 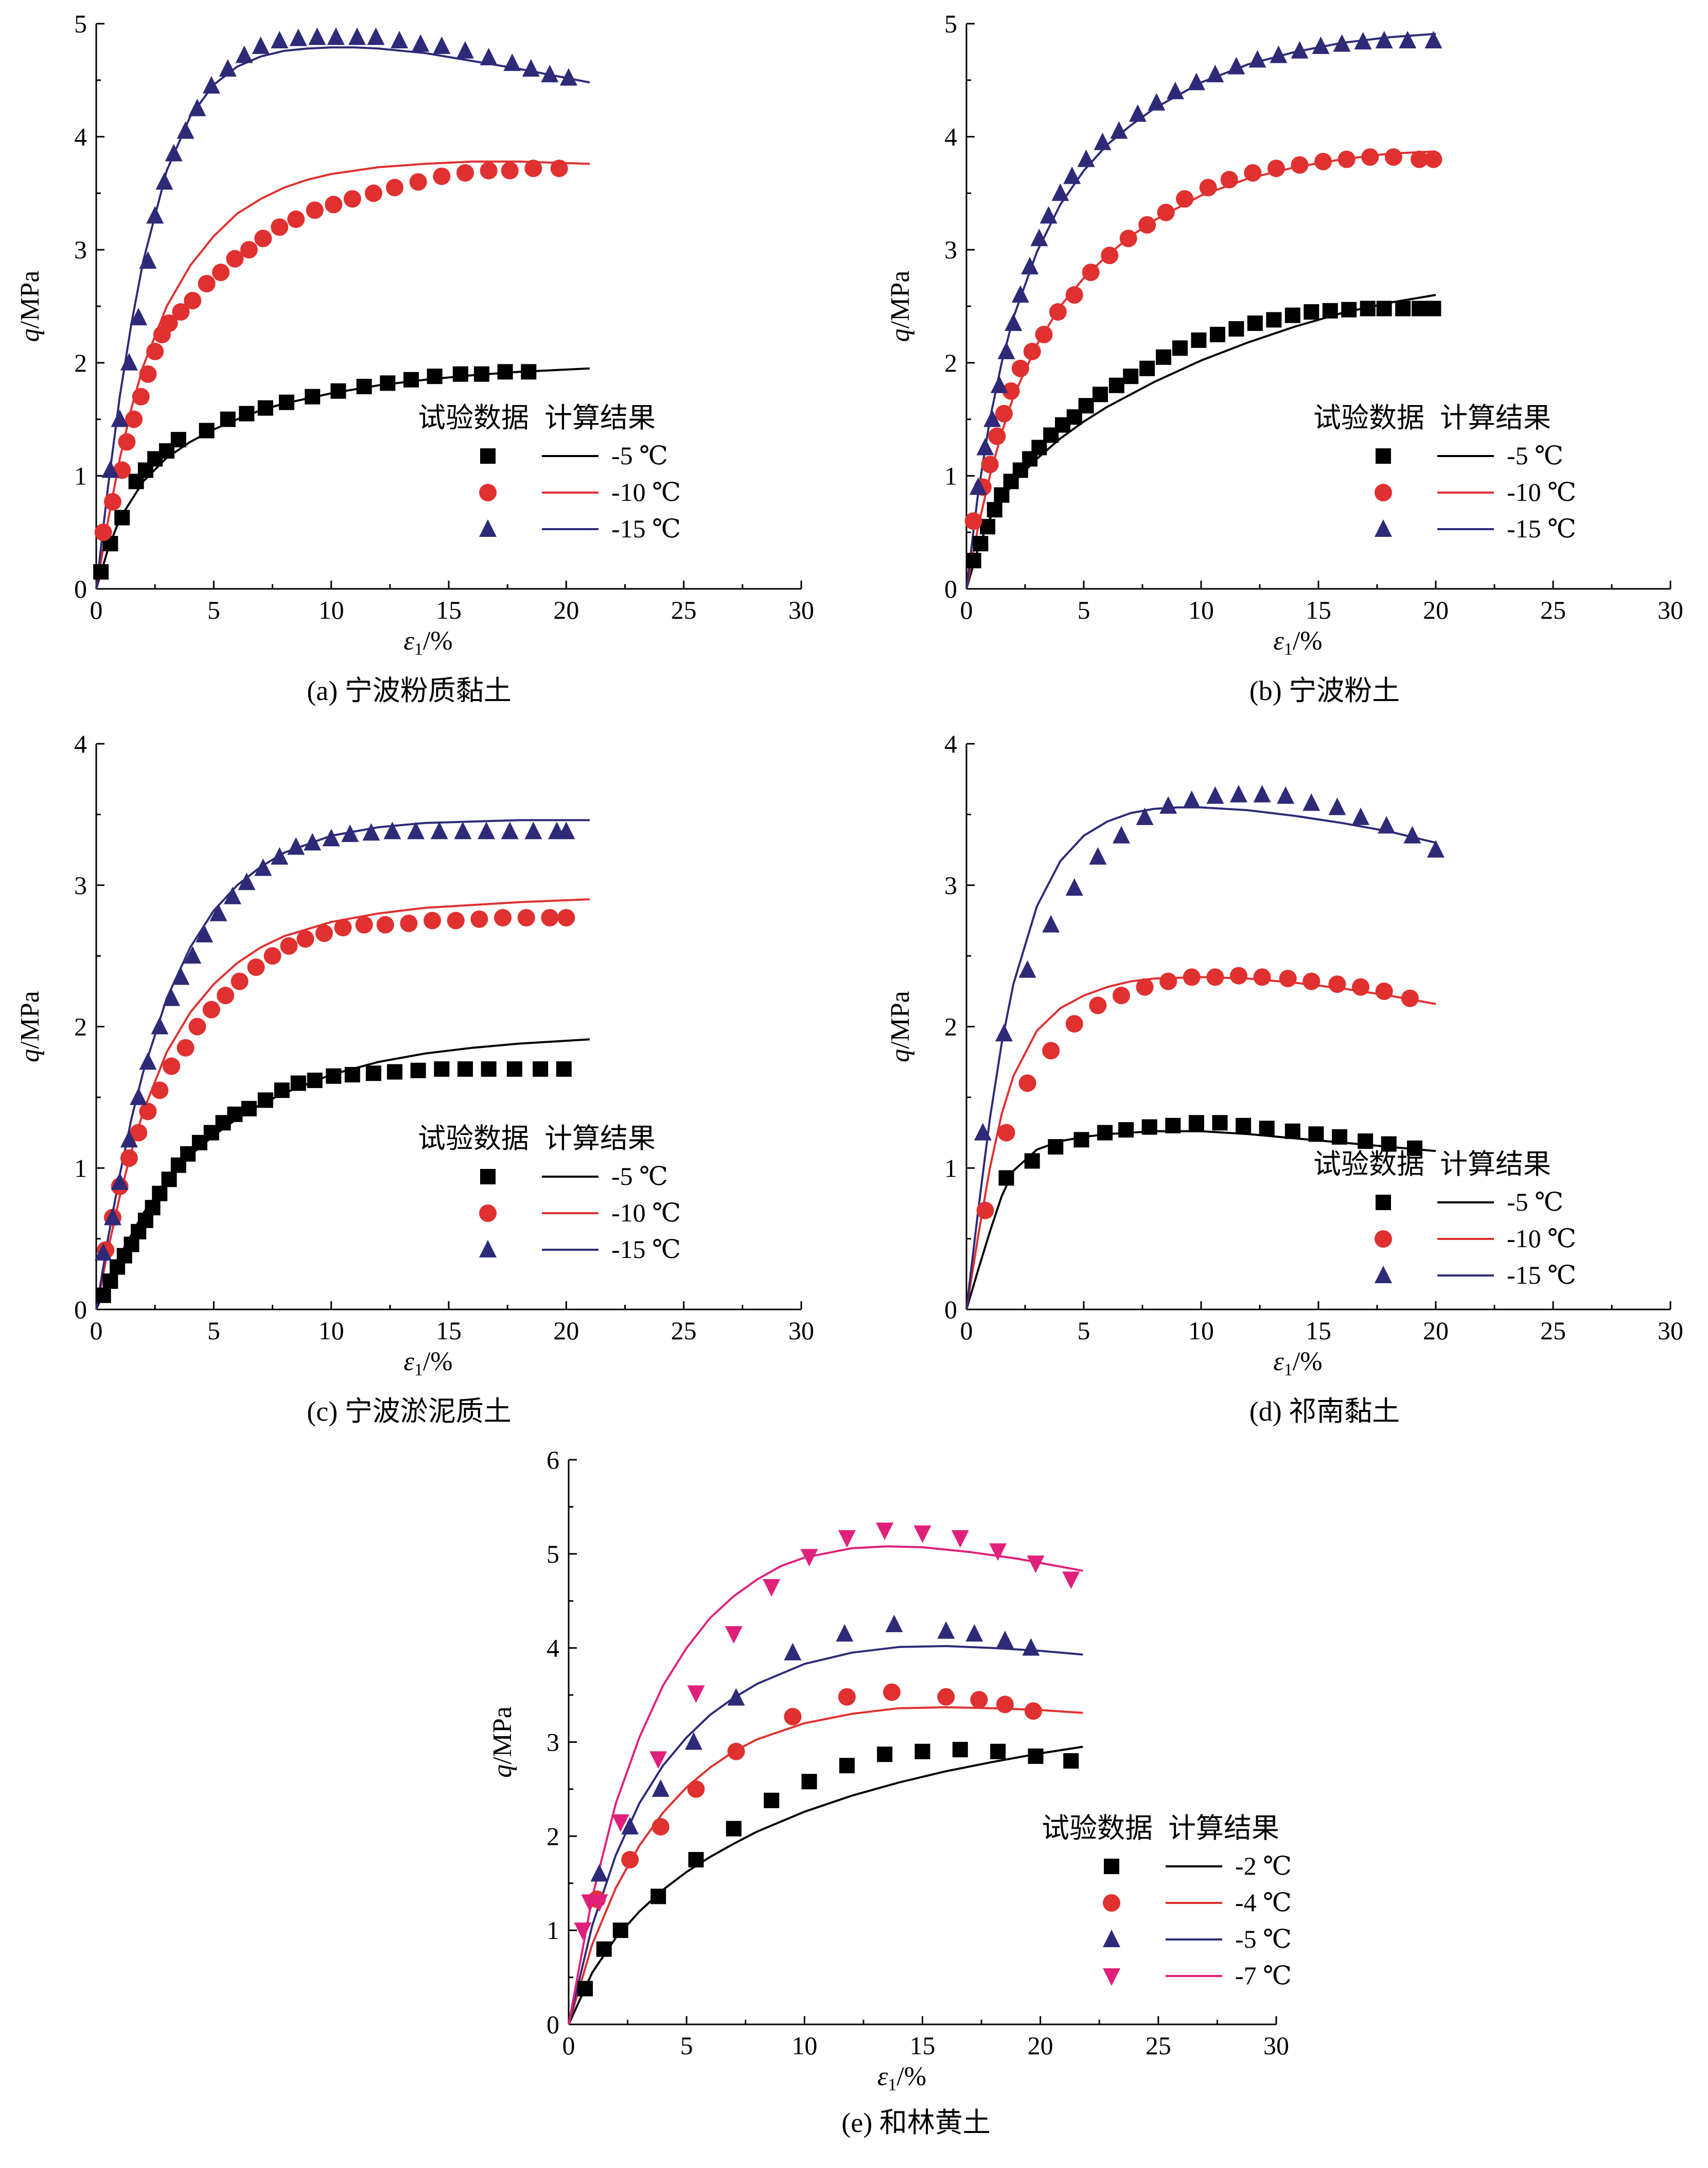 What do you see at coordinates (1542, 528) in the screenshot?
I see `legend-label-3: -15 ℃` at bounding box center [1542, 528].